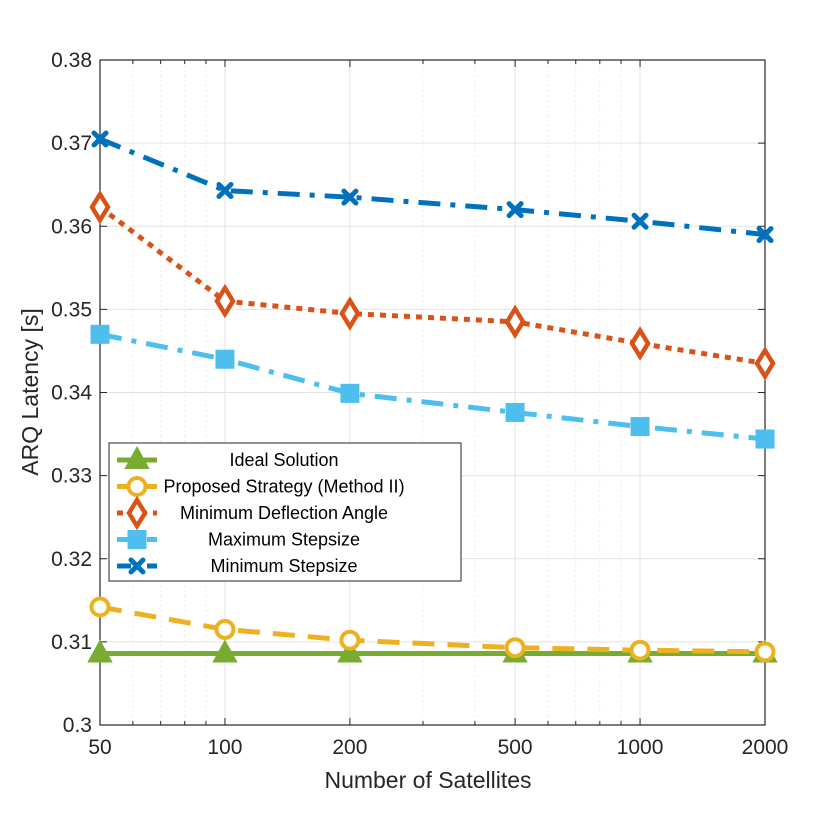 Image resolution: width=814 pixels, height=814 pixels. What do you see at coordinates (283, 566) in the screenshot?
I see `legend-label-minstep: Minimum Stepsize` at bounding box center [283, 566].